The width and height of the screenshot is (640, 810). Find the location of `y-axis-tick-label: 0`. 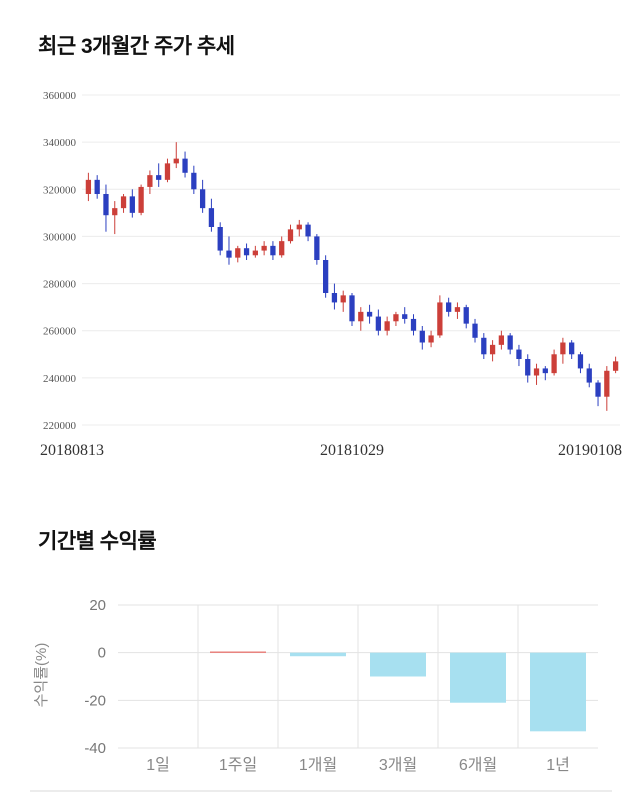

y-axis-tick-label: 0 is located at coordinates (102, 653).